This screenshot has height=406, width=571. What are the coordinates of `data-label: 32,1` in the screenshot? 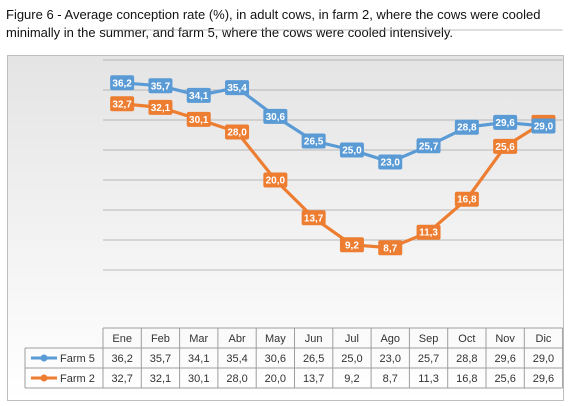 It's located at (161, 108).